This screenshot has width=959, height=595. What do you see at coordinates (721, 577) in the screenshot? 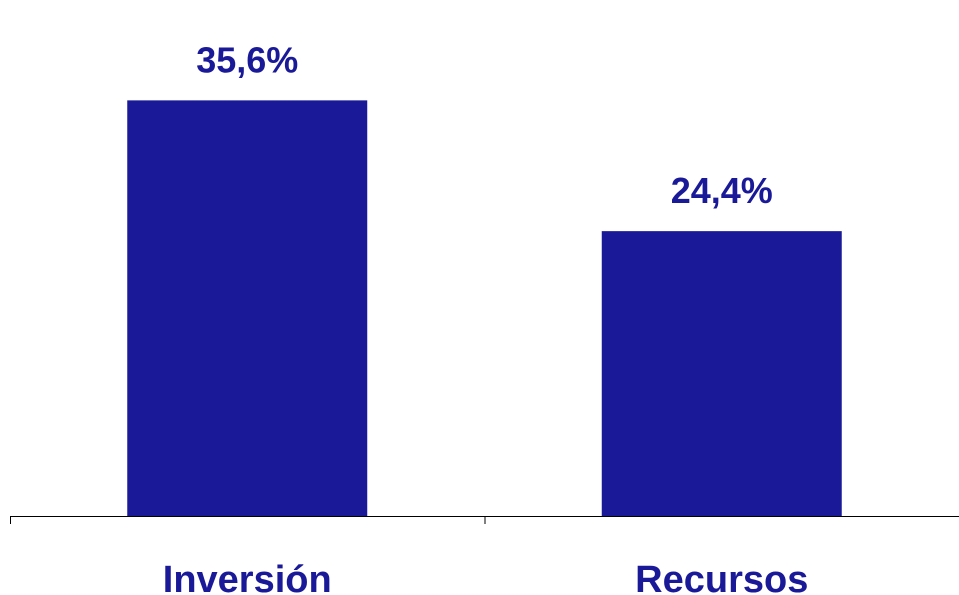
I see `category-label-1: Recursos` at bounding box center [721, 577].